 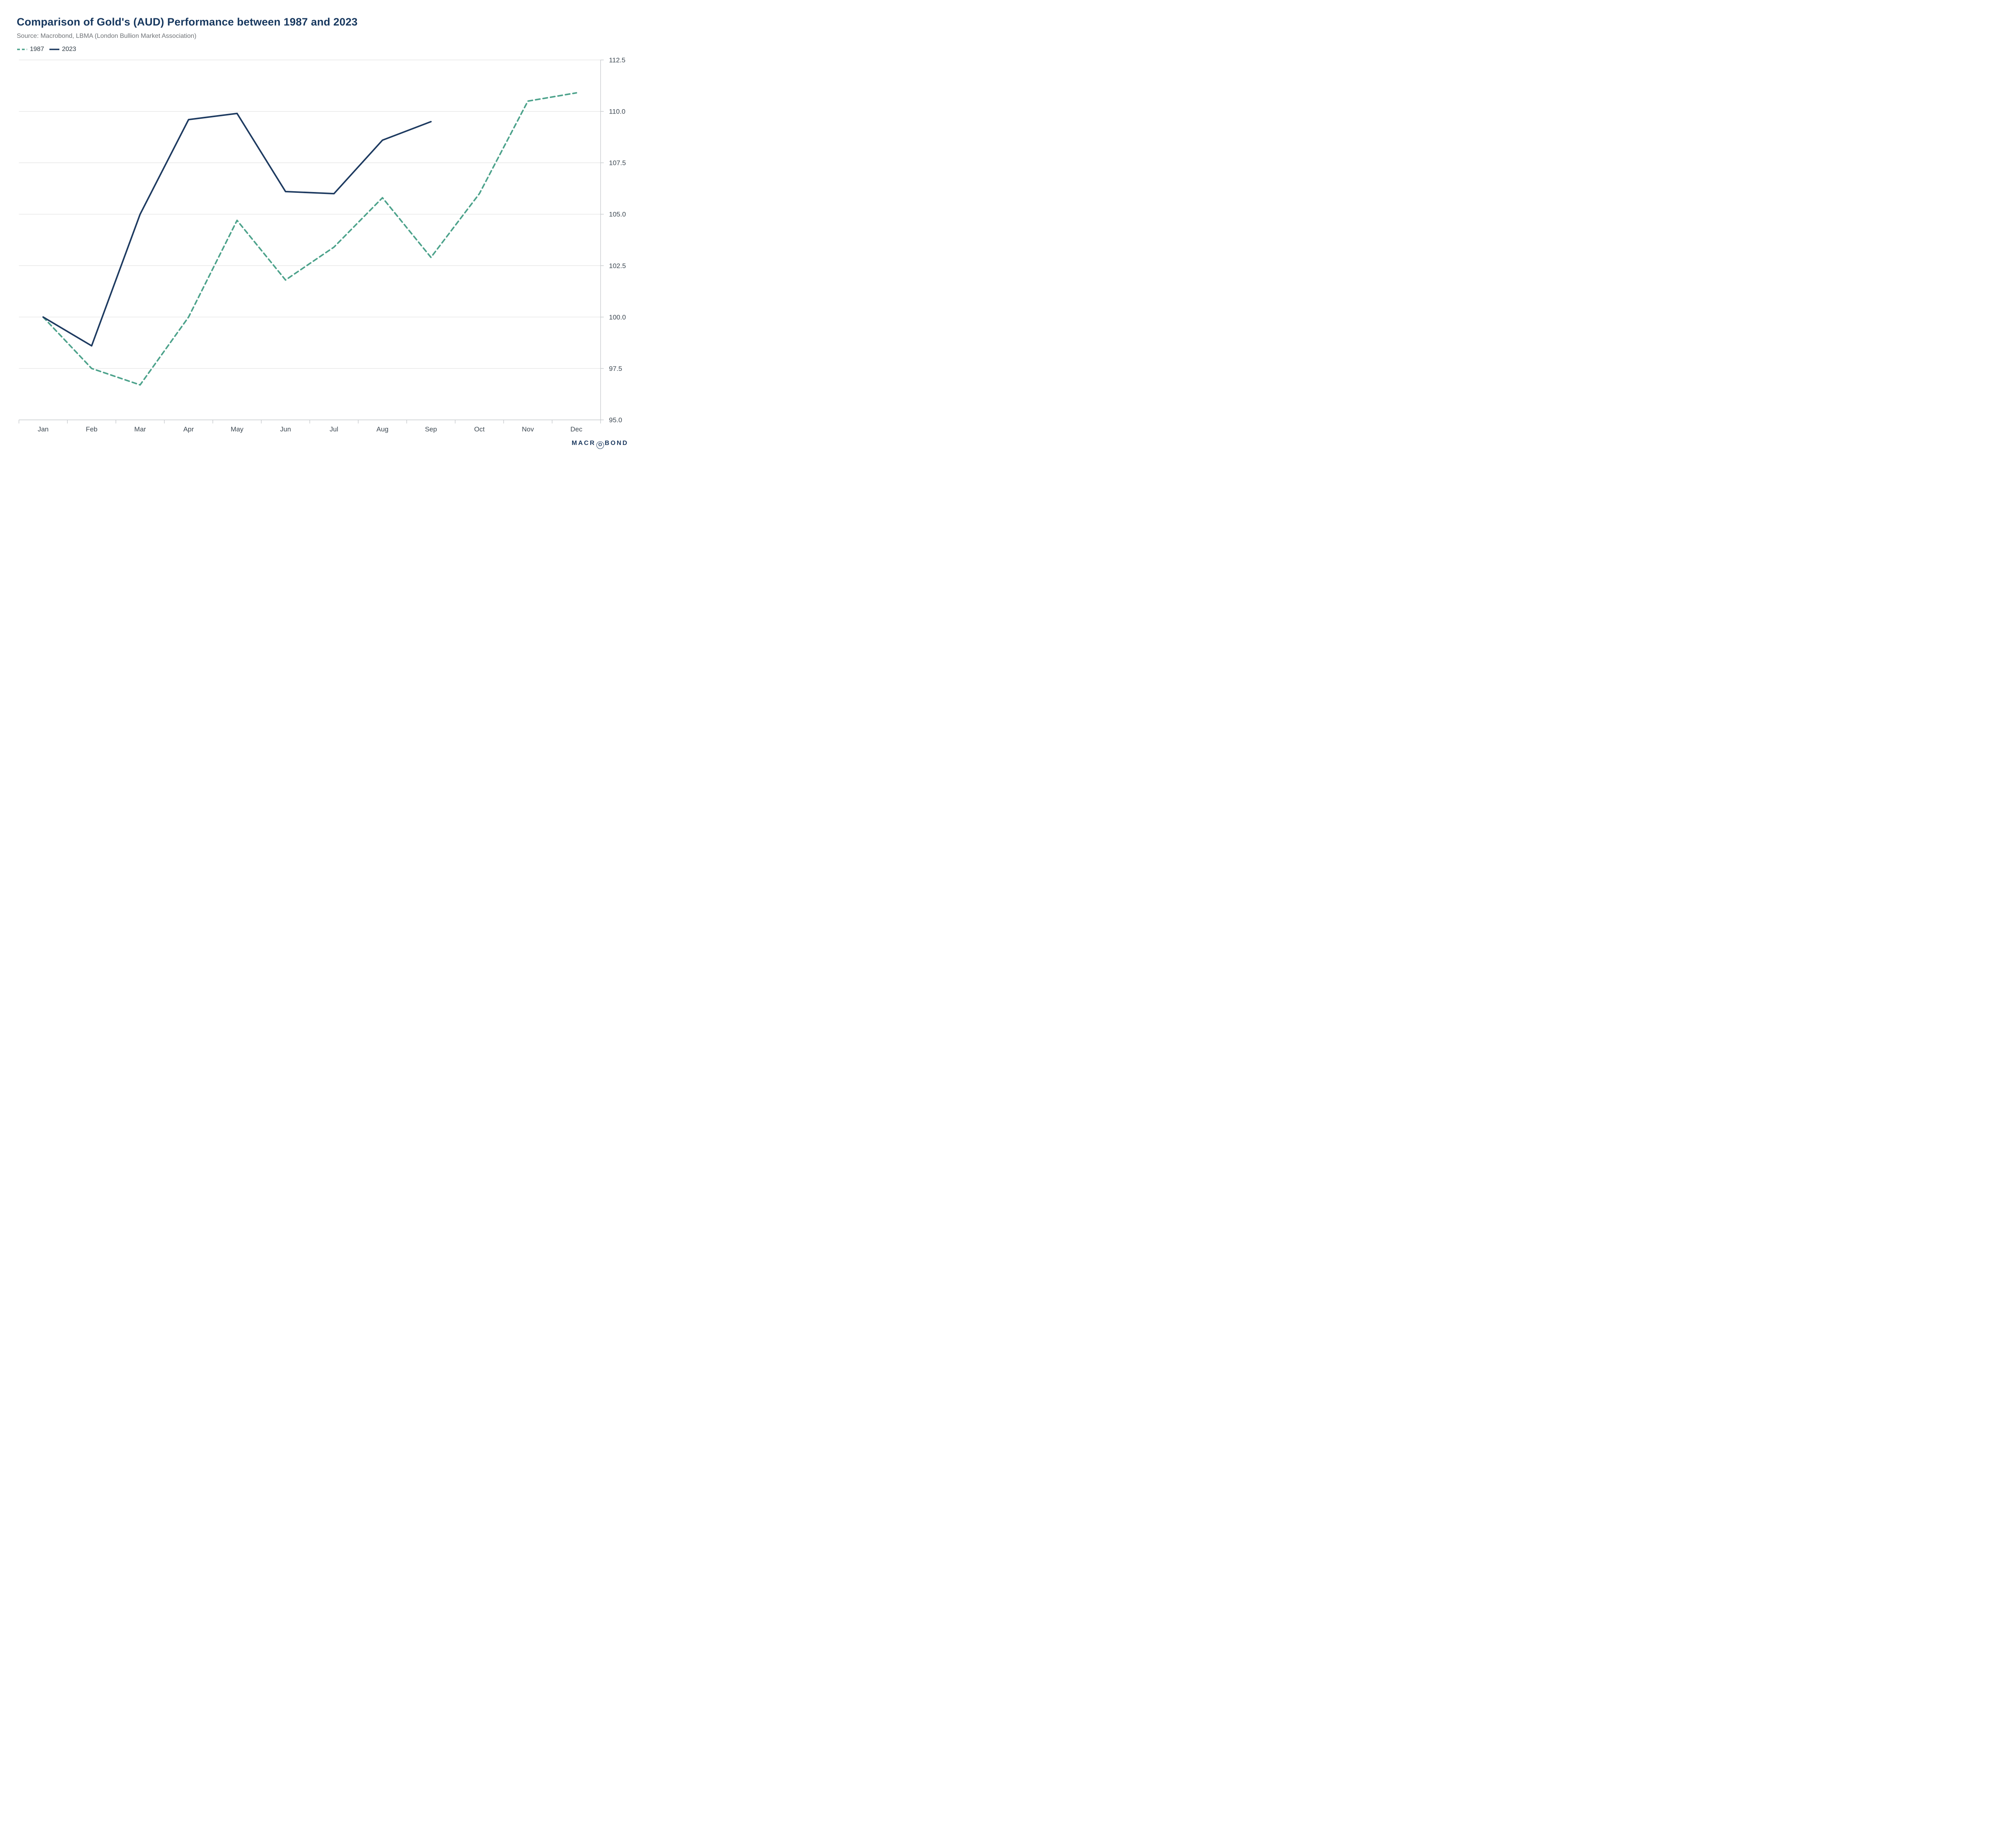 What do you see at coordinates (69, 49) in the screenshot?
I see `legend-label-2023: 2023` at bounding box center [69, 49].